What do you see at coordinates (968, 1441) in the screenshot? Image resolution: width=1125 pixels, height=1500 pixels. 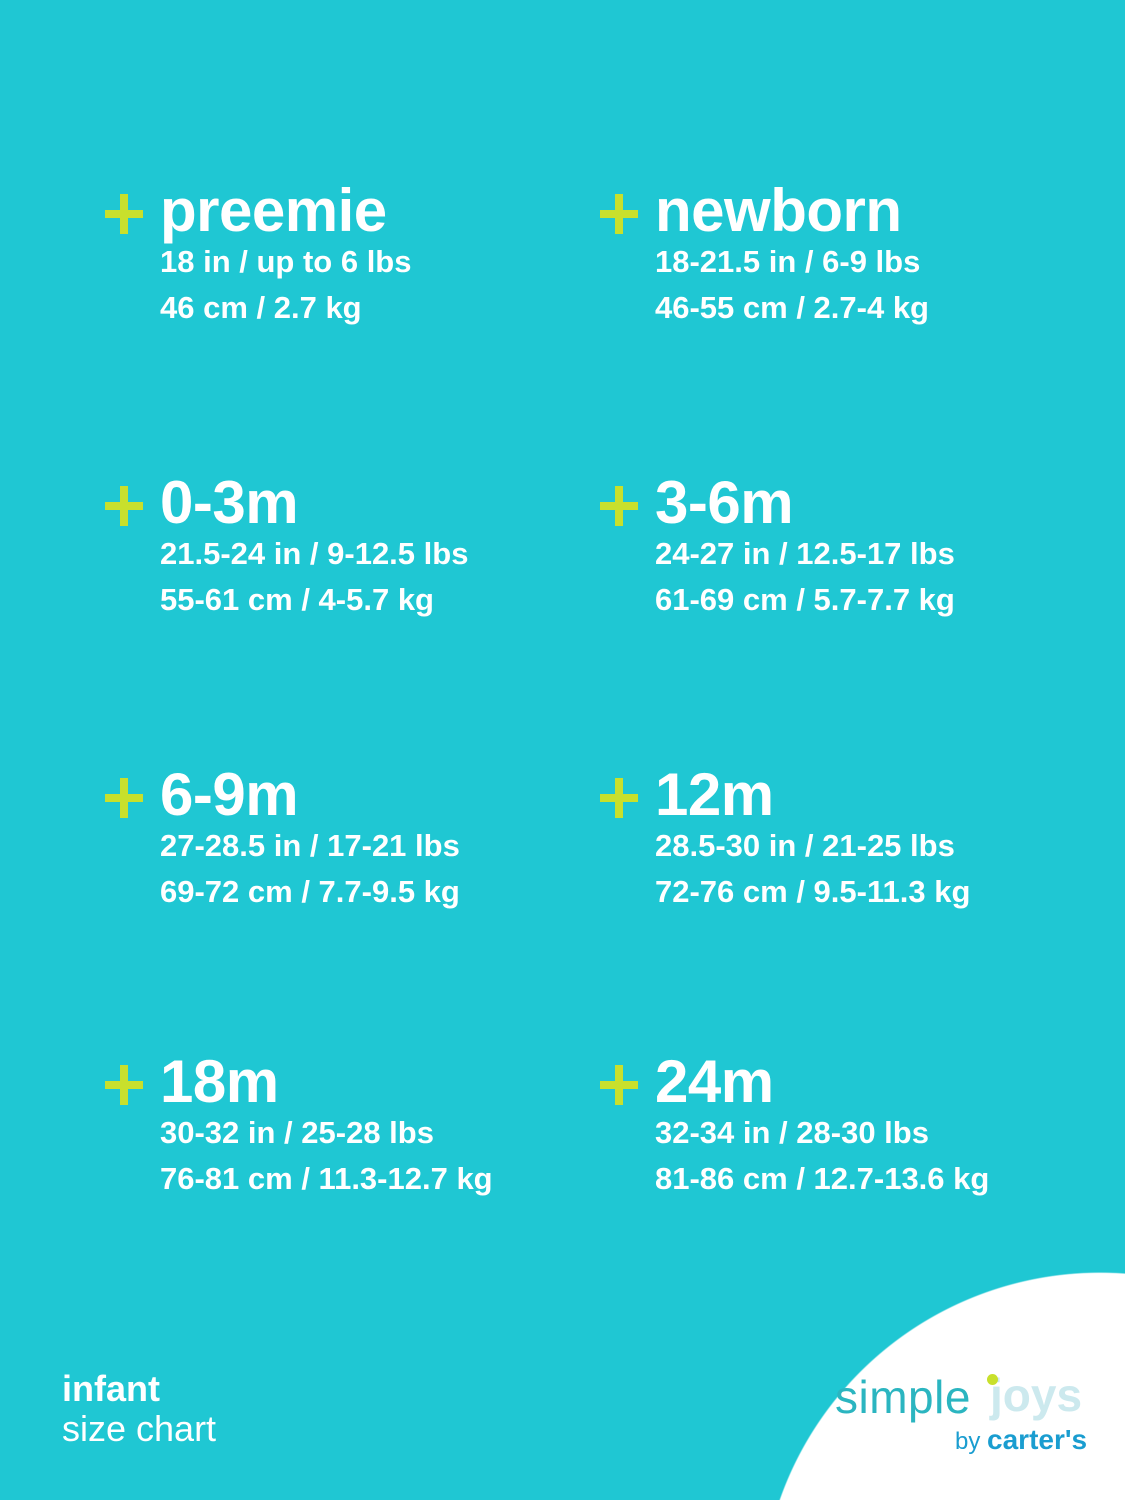 I see `logo-by: by` at bounding box center [968, 1441].